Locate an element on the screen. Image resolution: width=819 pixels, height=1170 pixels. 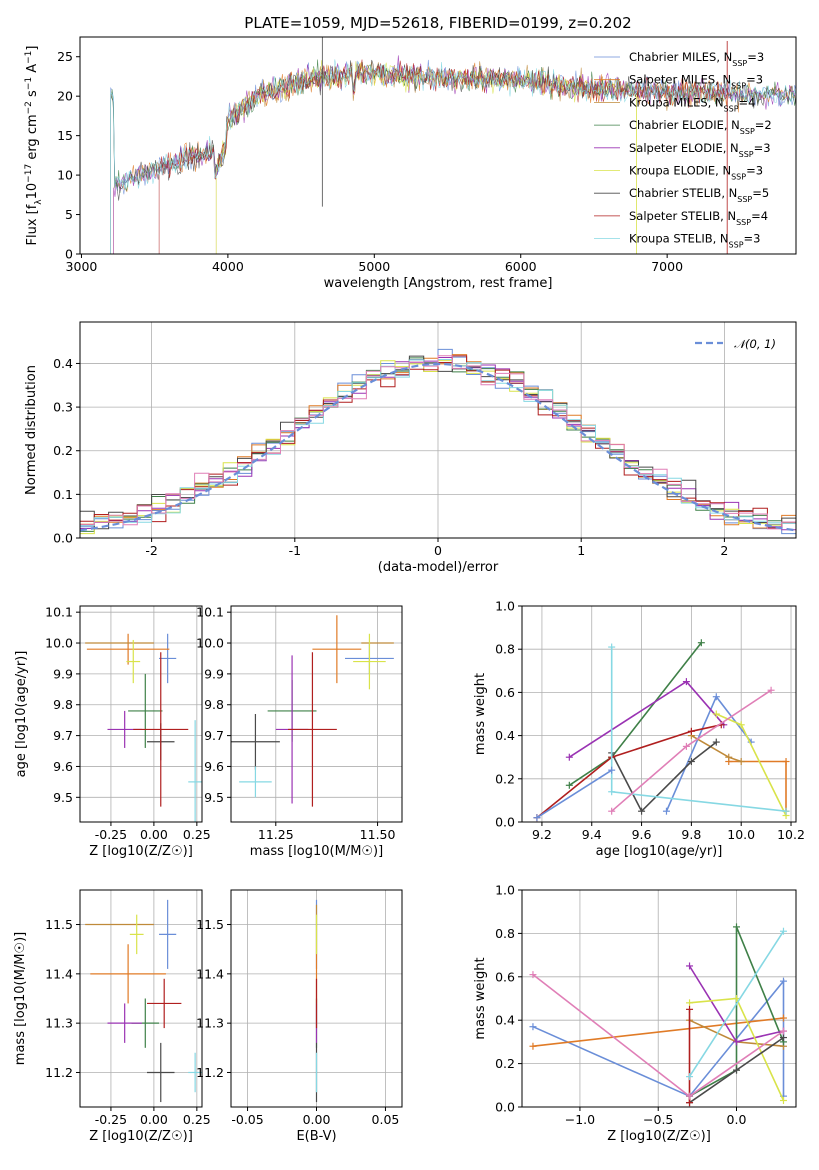
legend-label: Chabrier MILES, NSSP=3 is located at coordinates (696, 59).